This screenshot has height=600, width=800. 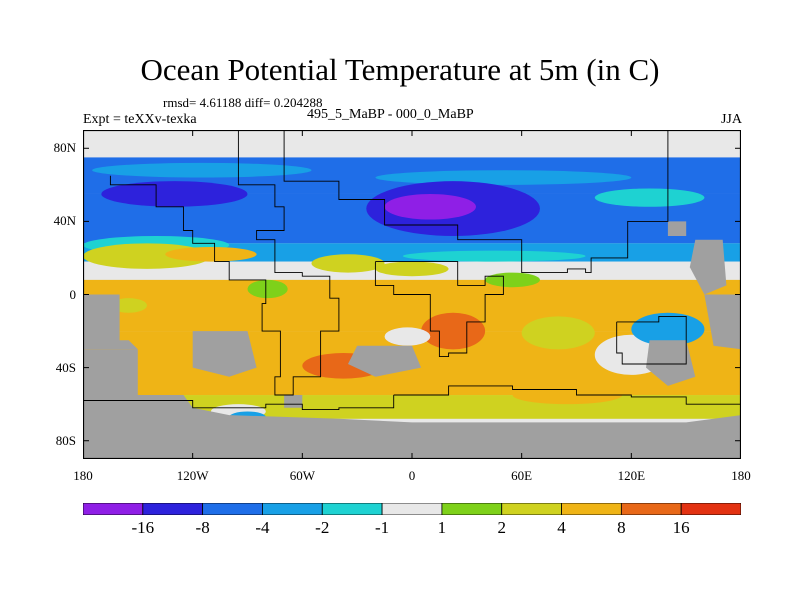 I want to click on colorbar-label-8: 8, so click(x=621, y=527).